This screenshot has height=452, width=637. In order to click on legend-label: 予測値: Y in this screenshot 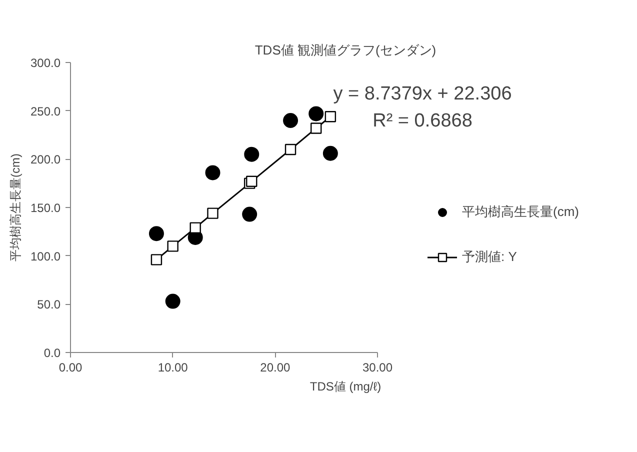, I will do `click(489, 257)`.